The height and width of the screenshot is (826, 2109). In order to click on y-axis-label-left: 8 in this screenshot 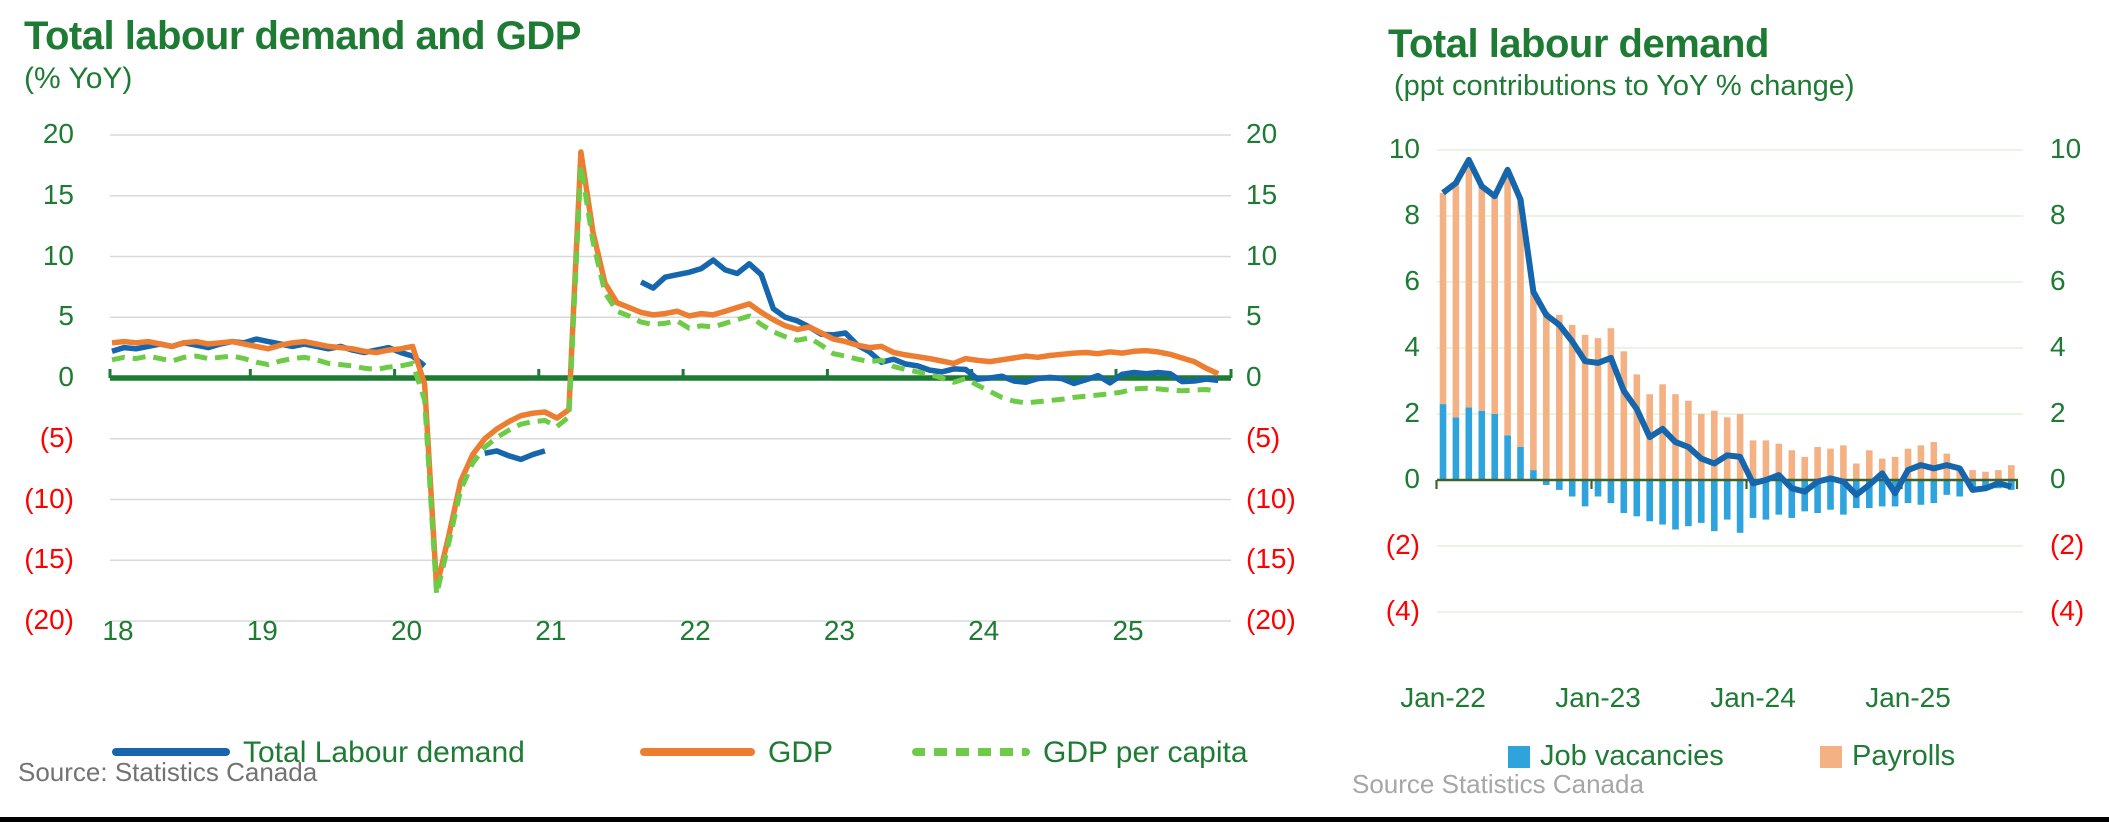, I will do `click(1412, 214)`.